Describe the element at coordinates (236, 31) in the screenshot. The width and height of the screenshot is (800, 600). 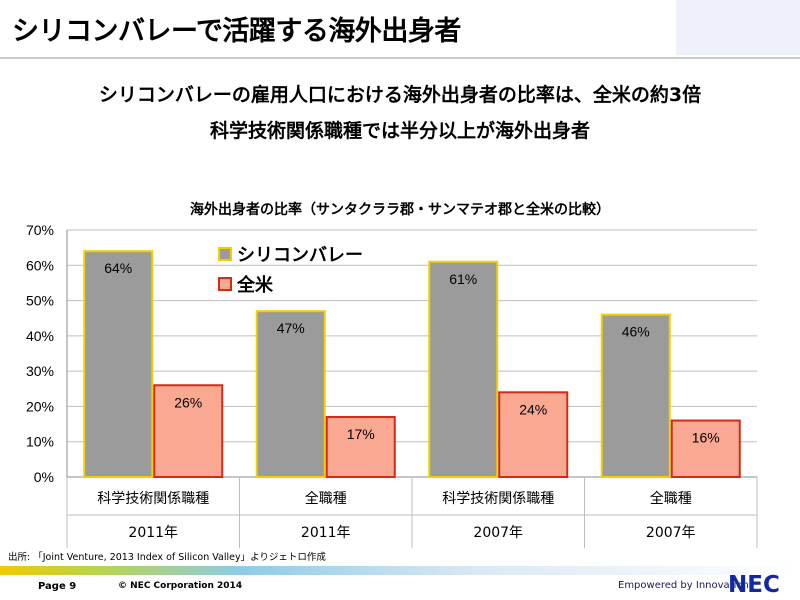
I see `page-title: シリコンバレーで活躍する海外出身者` at that location.